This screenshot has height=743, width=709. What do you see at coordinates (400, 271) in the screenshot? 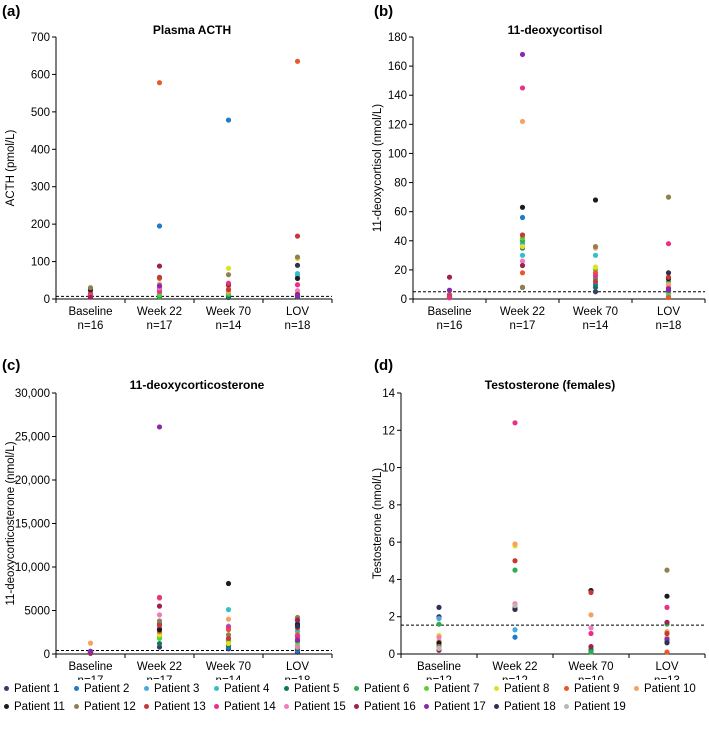
I see `y-tick-label: 20` at bounding box center [400, 271].